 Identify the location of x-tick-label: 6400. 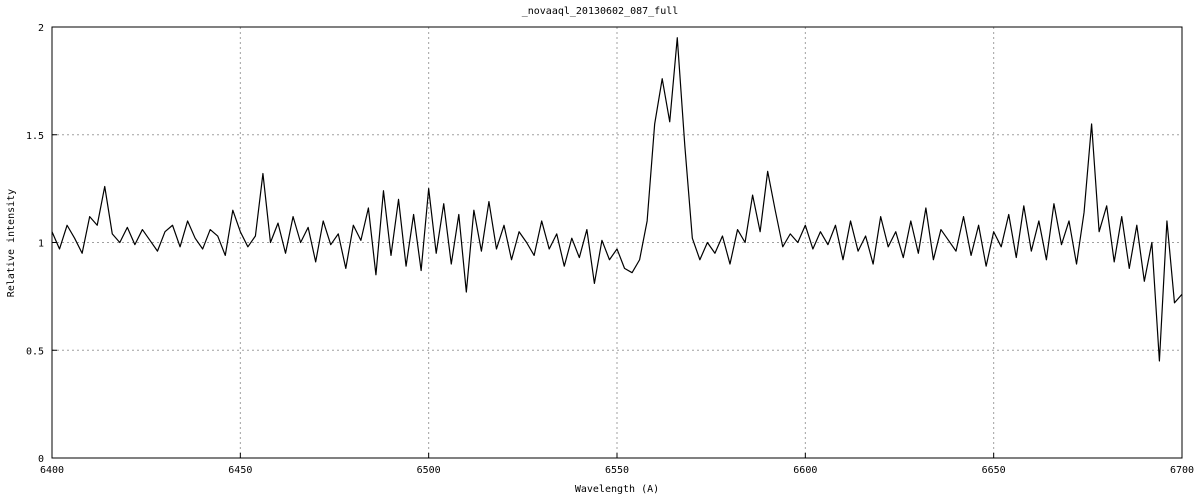
(52, 470).